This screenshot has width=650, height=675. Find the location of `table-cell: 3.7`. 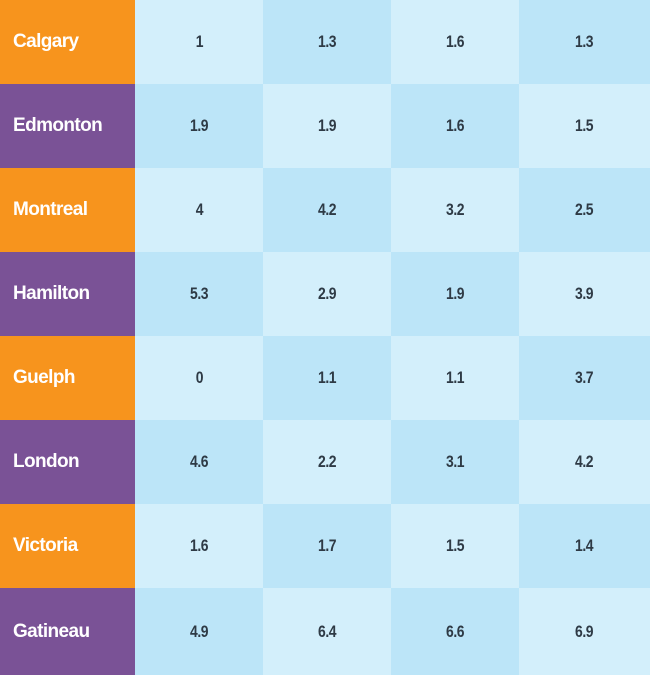

table-cell: 3.7 is located at coordinates (584, 378).